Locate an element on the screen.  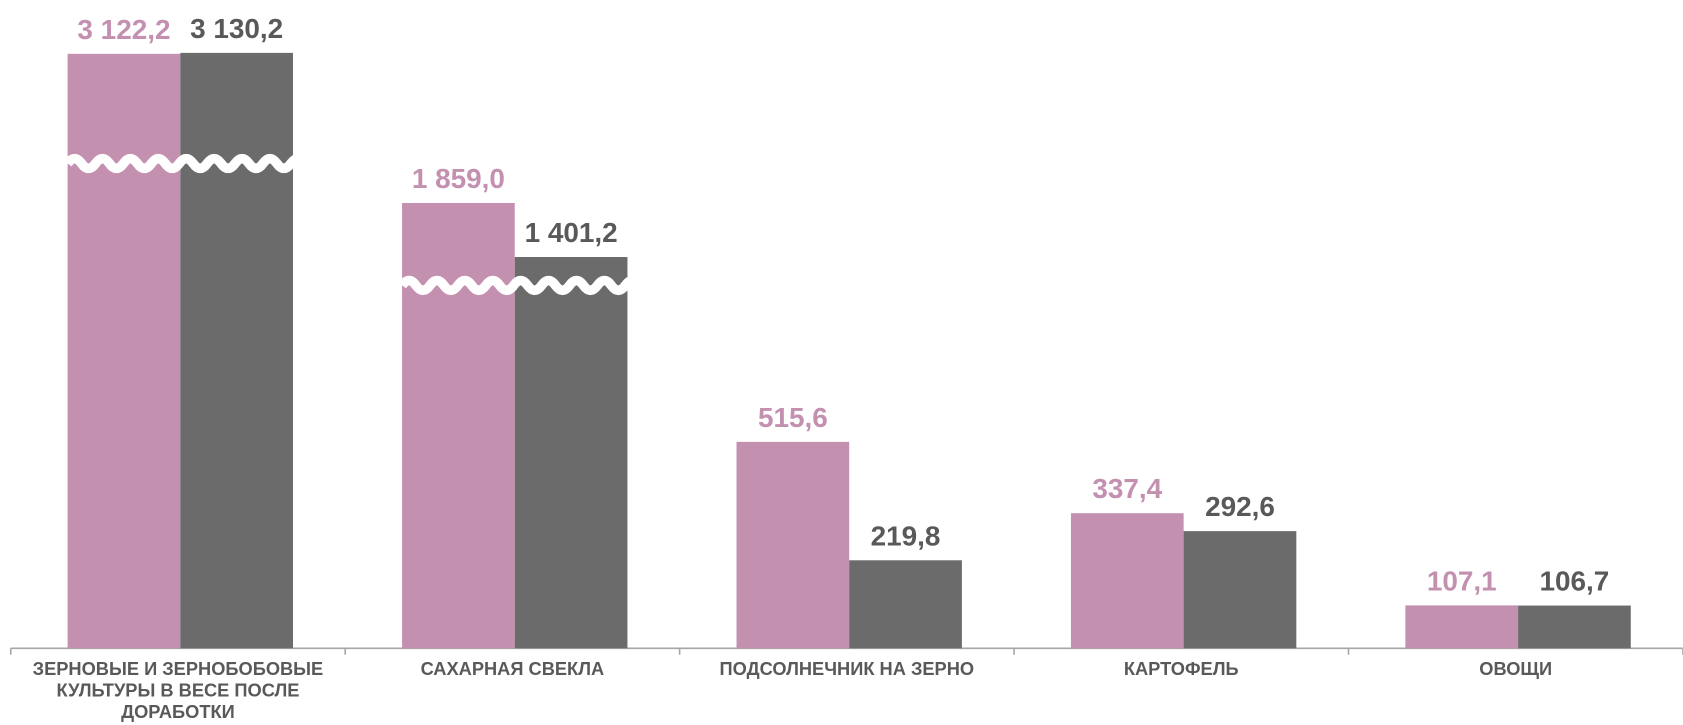
x-tick-label: ПОДСОЛНЕЧНИК НА ЗЕРНО is located at coordinates (847, 669).